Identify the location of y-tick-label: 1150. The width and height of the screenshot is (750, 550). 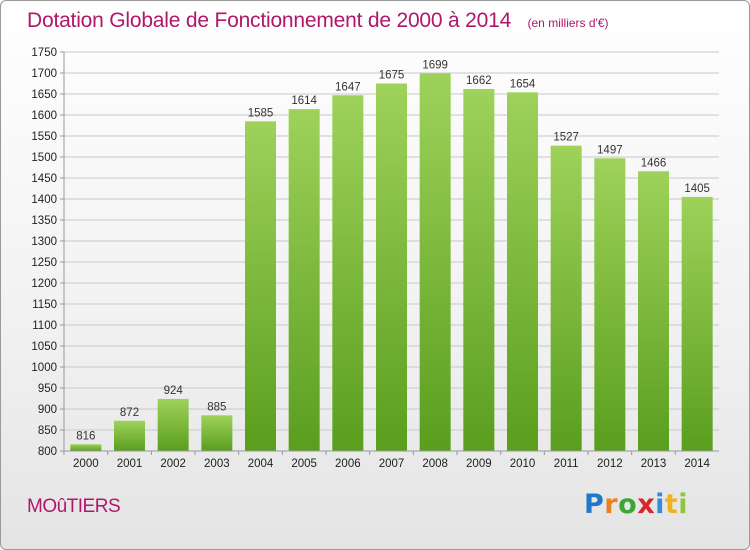
(44, 305).